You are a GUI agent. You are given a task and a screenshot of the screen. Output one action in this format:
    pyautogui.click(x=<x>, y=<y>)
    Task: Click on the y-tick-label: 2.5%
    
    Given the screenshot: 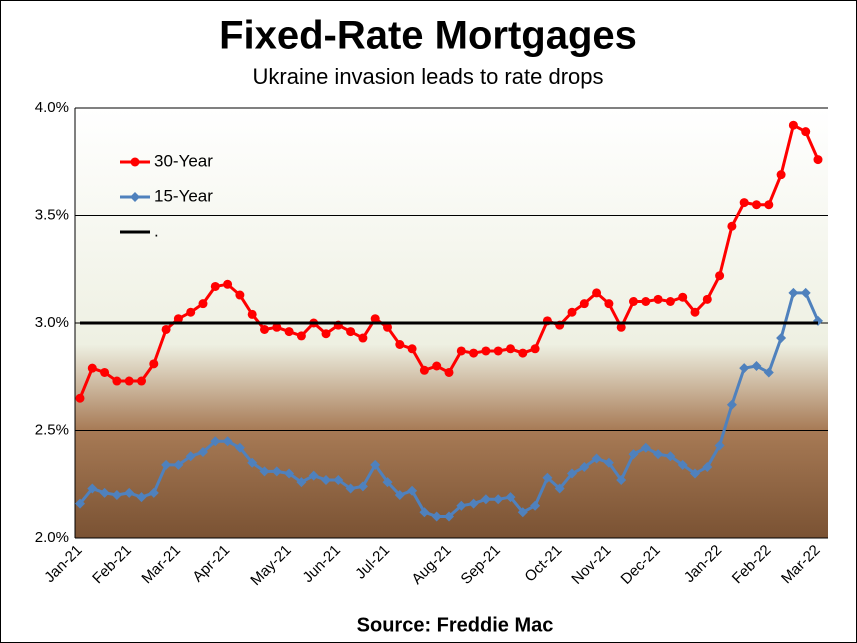 What is the action you would take?
    pyautogui.click(x=52, y=429)
    